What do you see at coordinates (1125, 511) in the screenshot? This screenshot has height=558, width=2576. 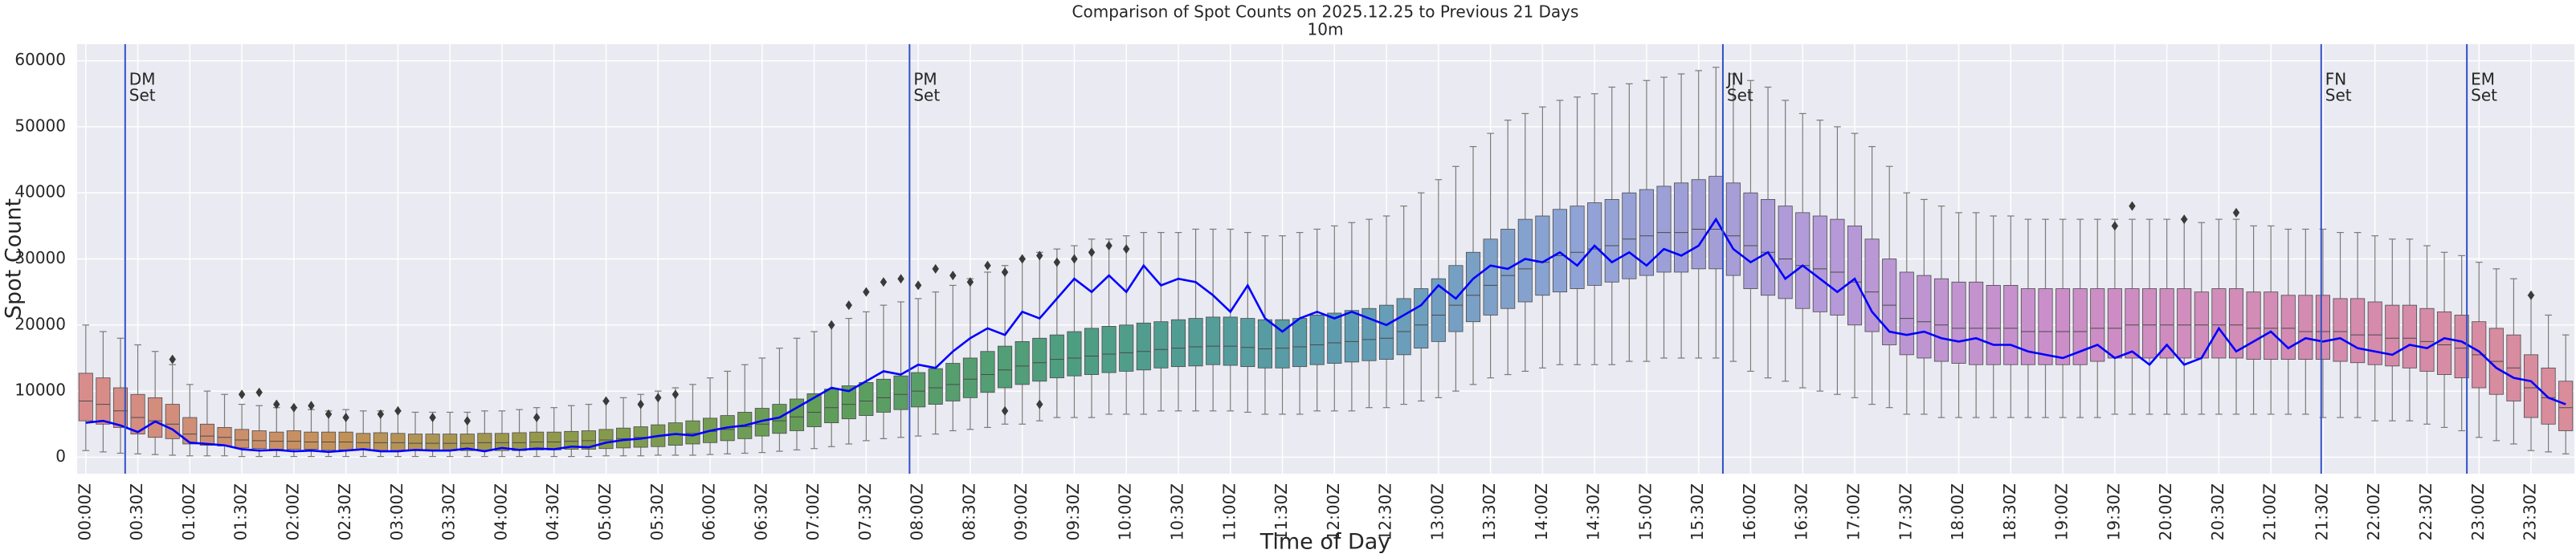 I see `x-tick-label: 10:00Z` at bounding box center [1125, 511].